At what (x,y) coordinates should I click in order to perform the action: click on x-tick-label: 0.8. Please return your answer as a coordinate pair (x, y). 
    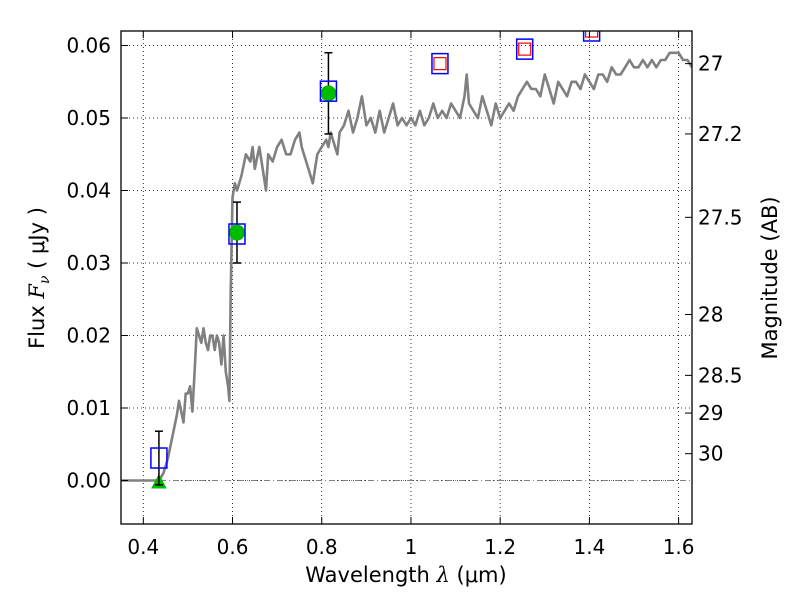
    Looking at the image, I should click on (322, 547).